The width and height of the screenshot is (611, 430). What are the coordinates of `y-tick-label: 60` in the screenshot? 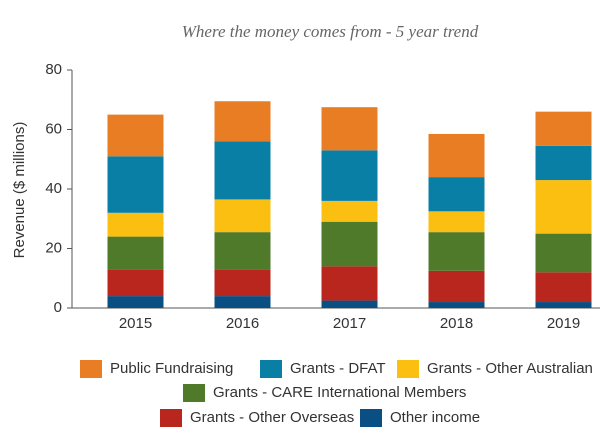 It's located at (53, 128).